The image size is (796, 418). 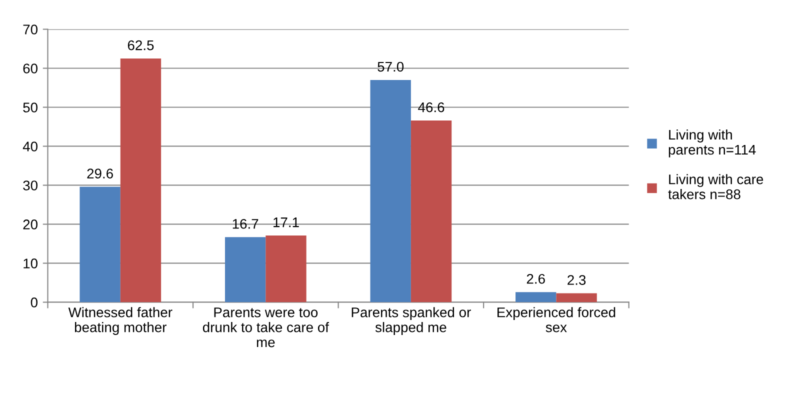 I want to click on y-tick-label: 70, so click(x=30, y=29).